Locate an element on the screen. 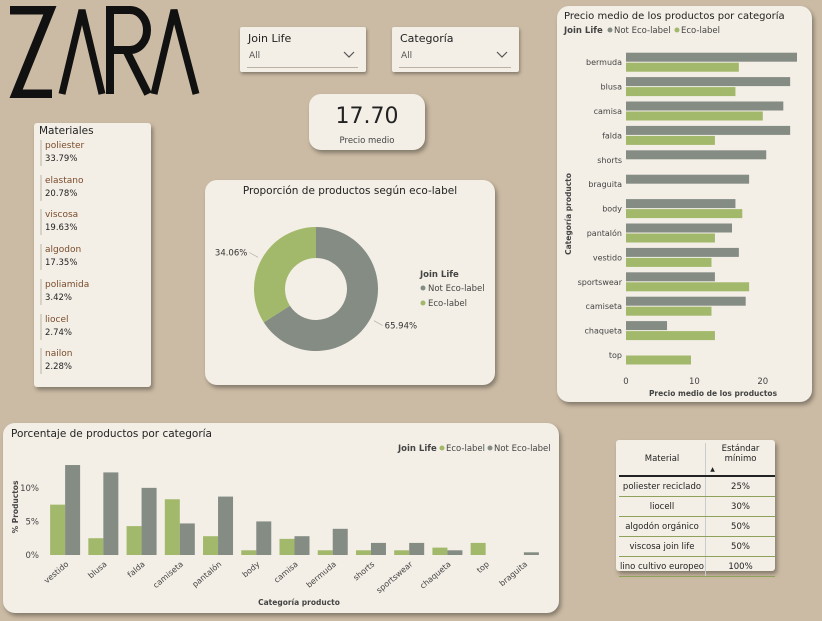  x-axis-label: Precio medio de los productos is located at coordinates (713, 393).